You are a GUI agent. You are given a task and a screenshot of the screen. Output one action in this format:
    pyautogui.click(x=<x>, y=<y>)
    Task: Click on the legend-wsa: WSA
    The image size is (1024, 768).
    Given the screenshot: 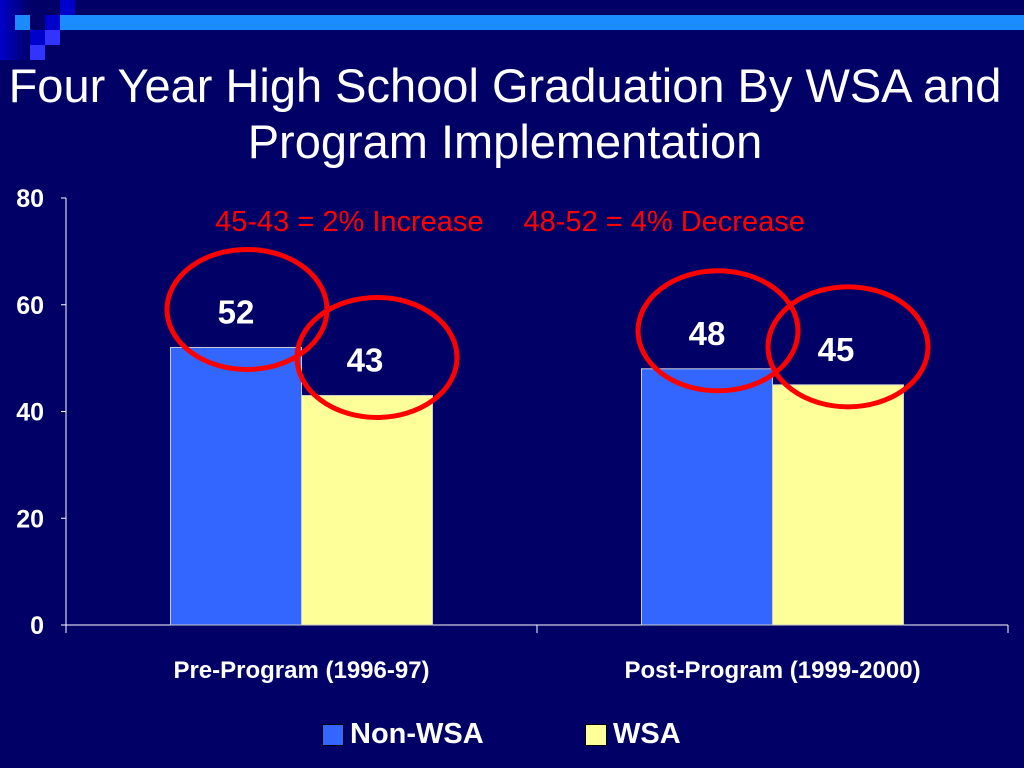 What is the action you would take?
    pyautogui.click(x=633, y=734)
    